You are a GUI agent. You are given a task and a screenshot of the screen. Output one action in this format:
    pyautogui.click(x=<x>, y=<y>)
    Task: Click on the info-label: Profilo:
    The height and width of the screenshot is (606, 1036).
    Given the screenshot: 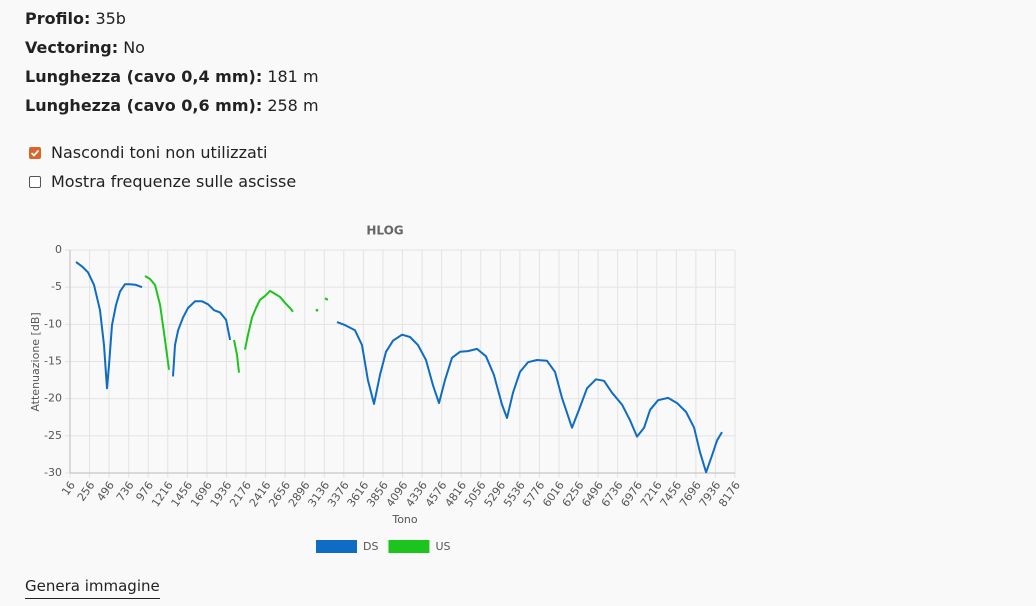 What is the action you would take?
    pyautogui.click(x=58, y=18)
    